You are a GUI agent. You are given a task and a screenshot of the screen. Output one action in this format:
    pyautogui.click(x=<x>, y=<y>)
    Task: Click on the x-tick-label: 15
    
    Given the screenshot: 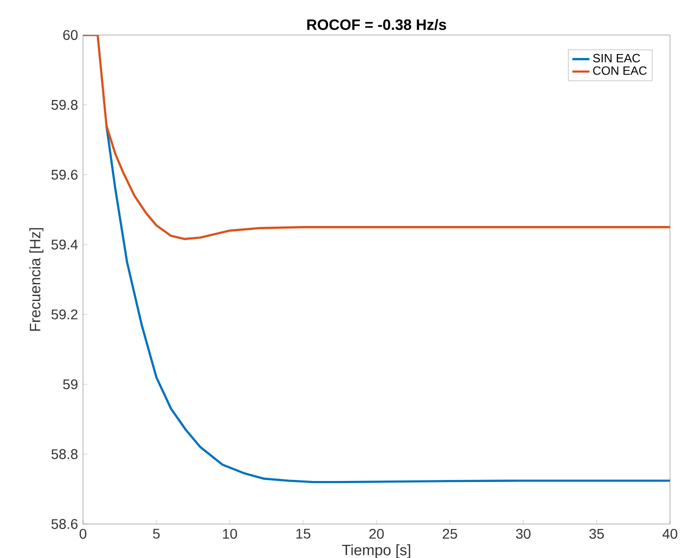 What is the action you would take?
    pyautogui.click(x=303, y=533)
    